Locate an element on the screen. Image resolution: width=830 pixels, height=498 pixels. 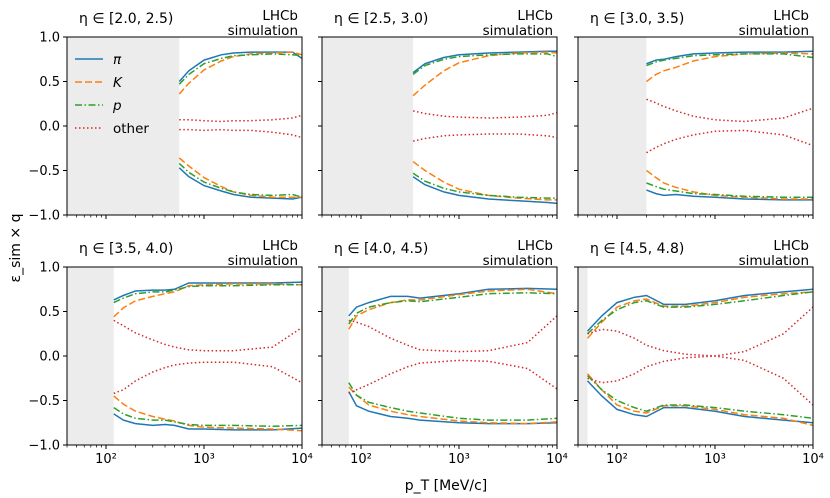
panel-title: η ∈ [2.5, 3.0) is located at coordinates (381, 19).